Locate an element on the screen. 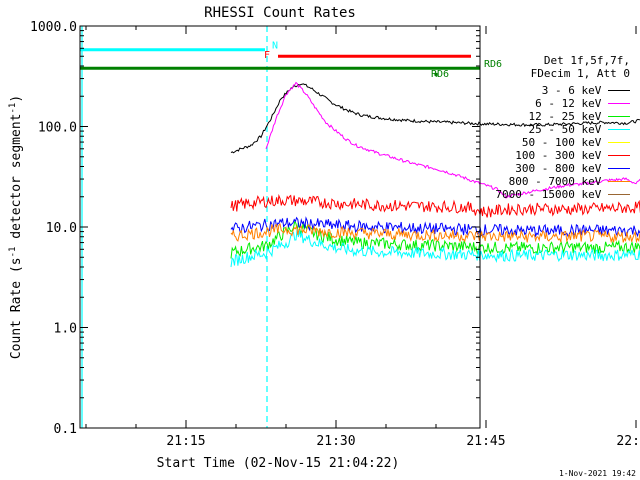 This screenshot has width=640, height=480. y-tick-label: 0.1 is located at coordinates (65, 429).